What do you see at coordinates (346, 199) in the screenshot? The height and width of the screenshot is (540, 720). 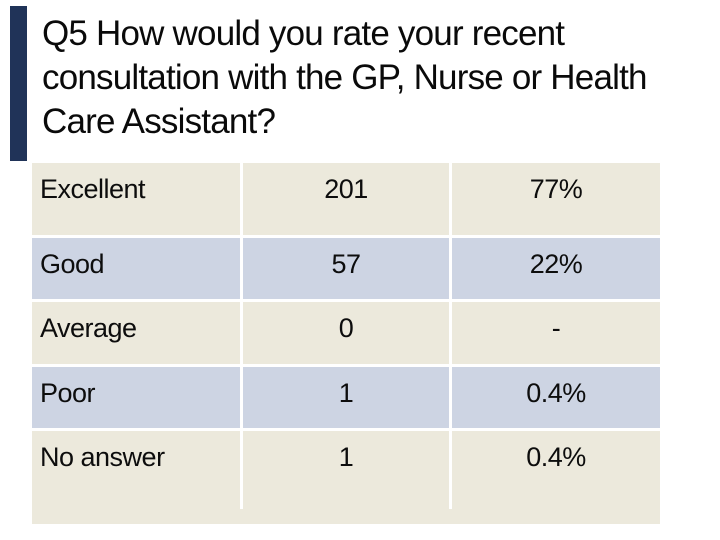 I see `table-cell-count: 201` at bounding box center [346, 199].